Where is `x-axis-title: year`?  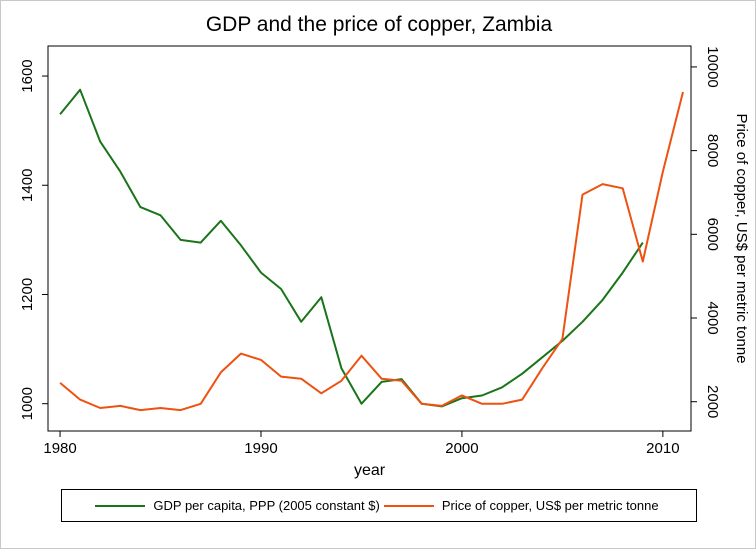
x-axis-title: year is located at coordinates (370, 470).